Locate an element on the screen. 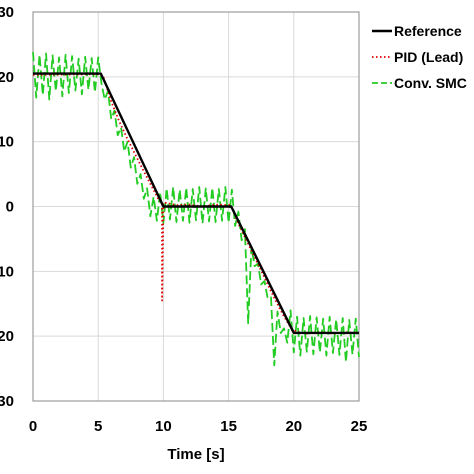  y-tick-2: -10 is located at coordinates (7, 271).